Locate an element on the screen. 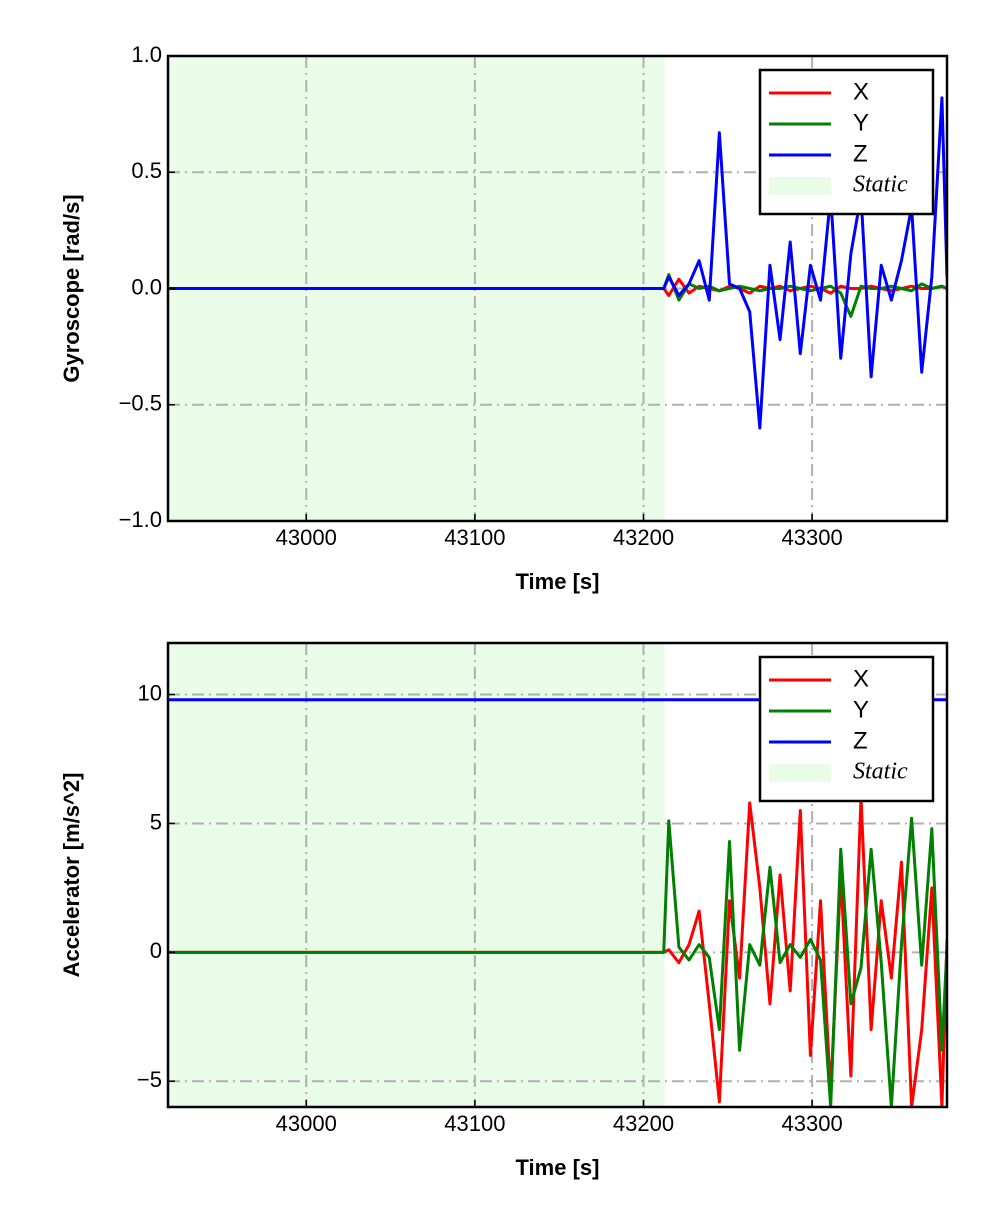  y-tick-label: −0.5 is located at coordinates (140, 403).